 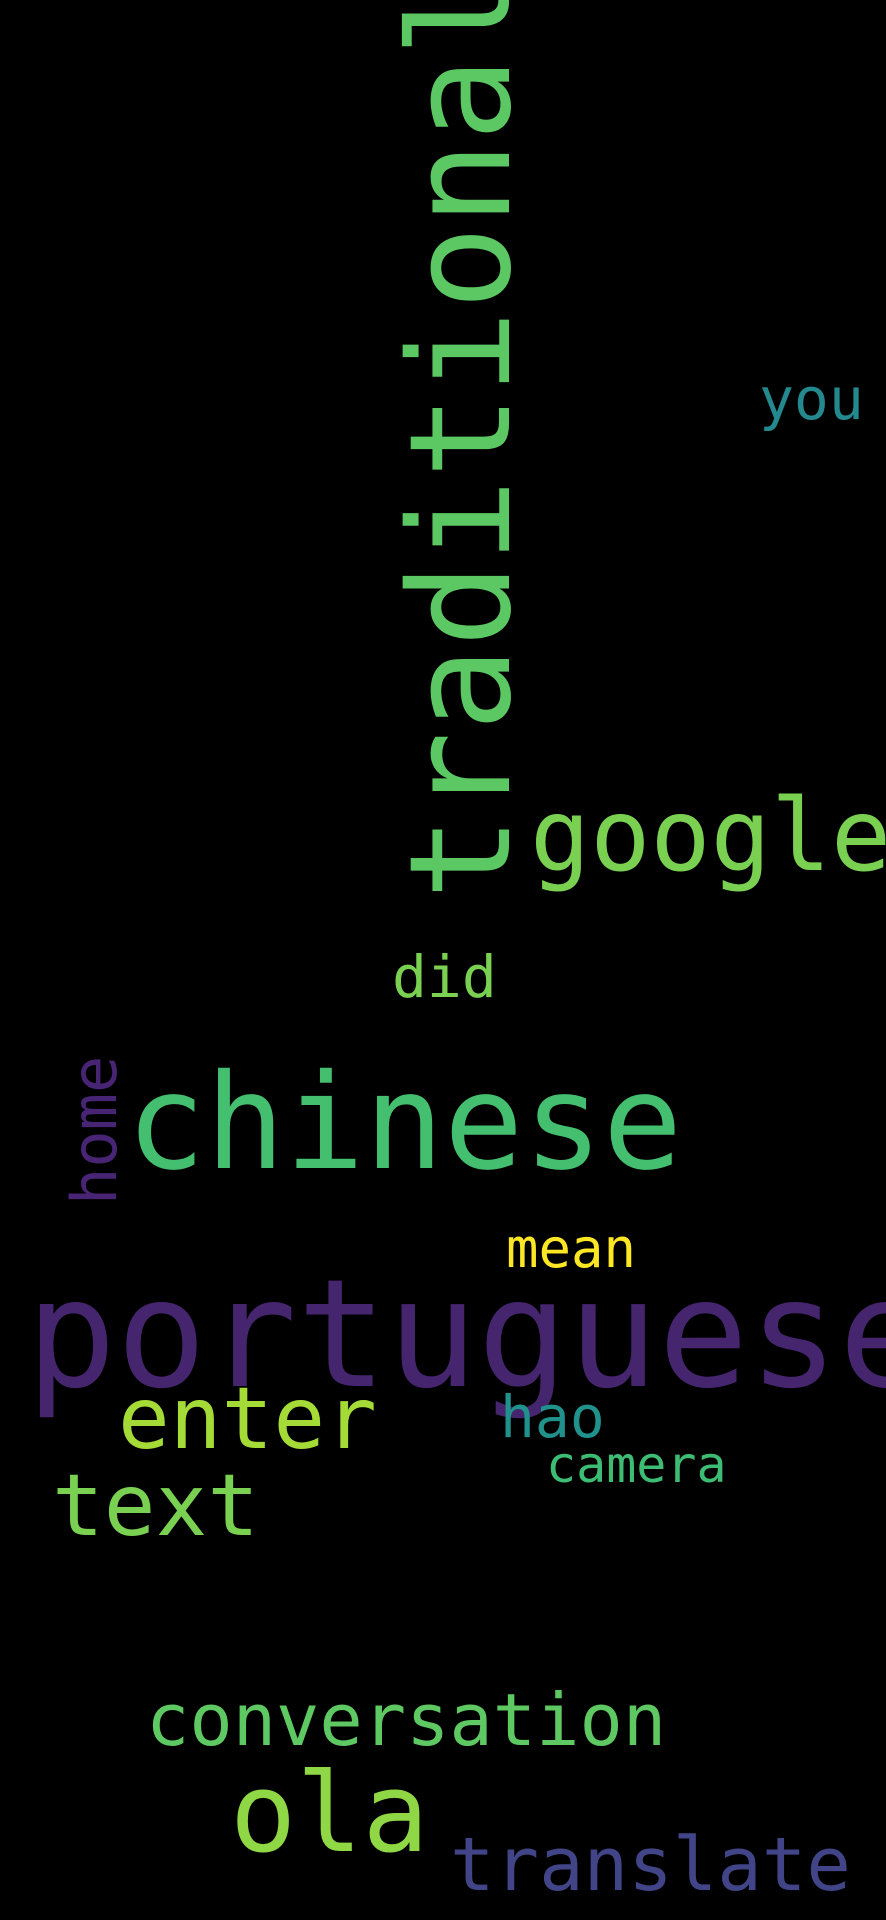 I want to click on word-traditional: traditional, so click(x=461, y=450).